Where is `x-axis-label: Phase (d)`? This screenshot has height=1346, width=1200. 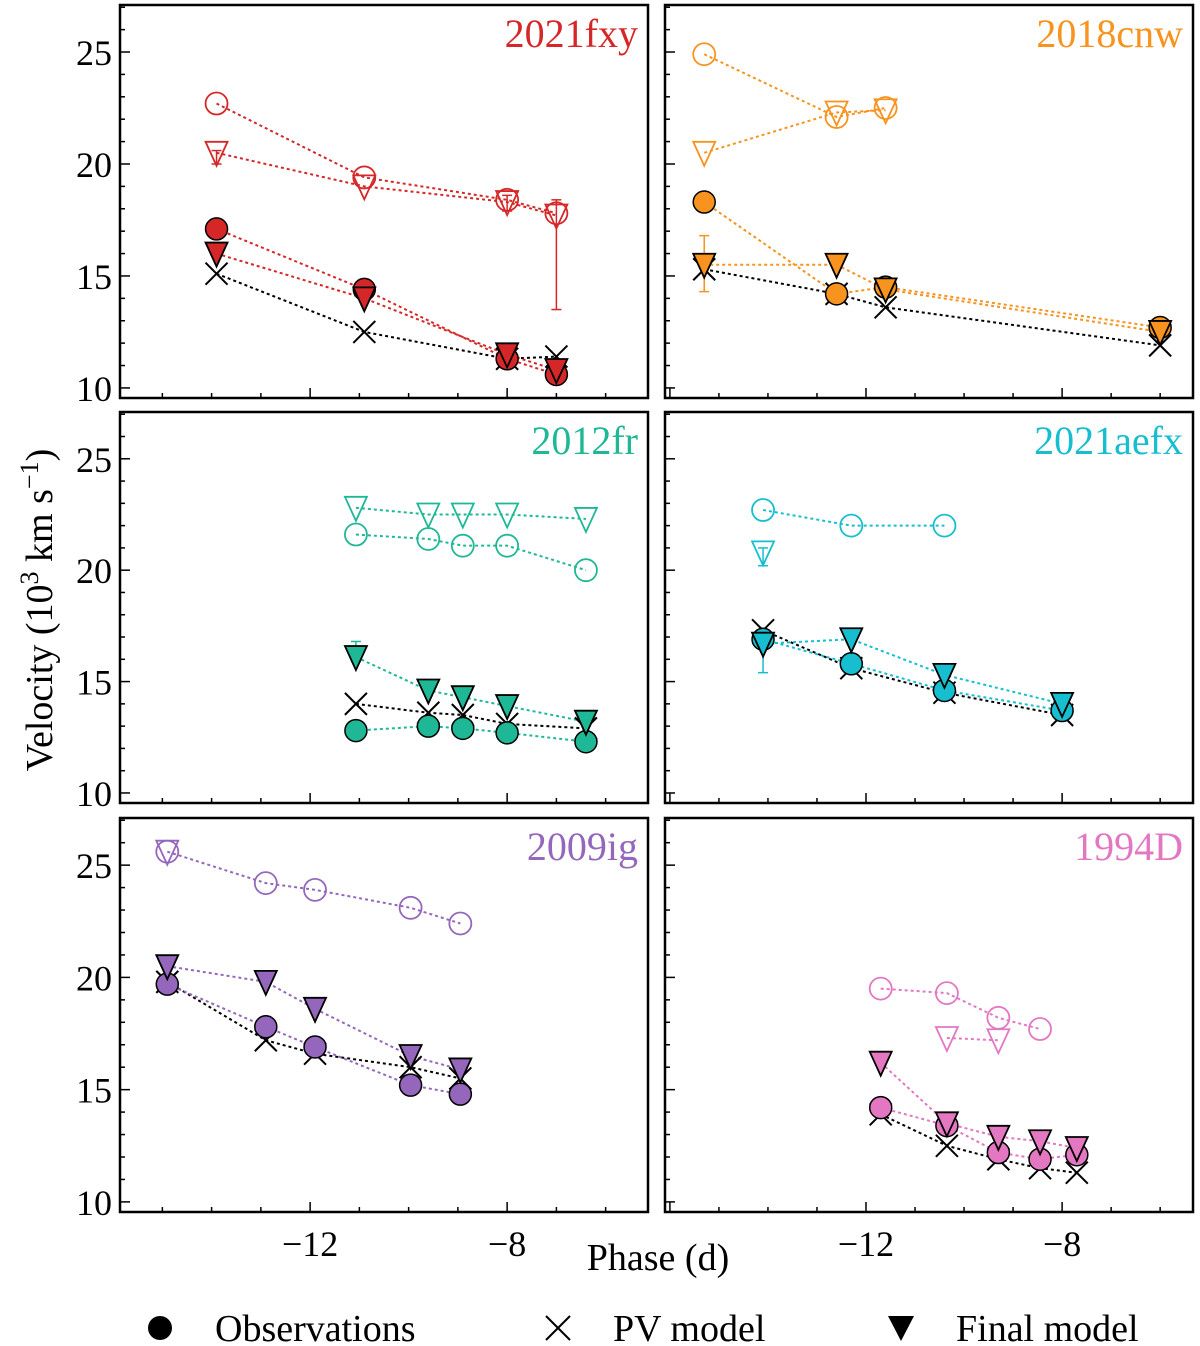
x-axis-label: Phase (d) is located at coordinates (658, 1258).